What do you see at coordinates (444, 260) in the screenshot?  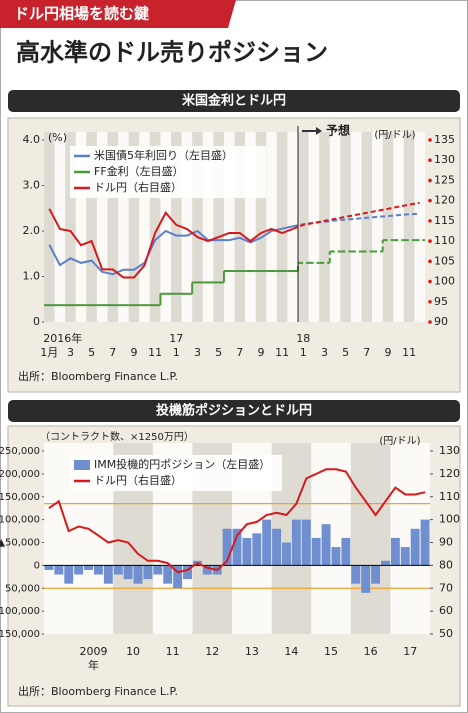 I see `y2-tick-label: 105` at bounding box center [444, 260].